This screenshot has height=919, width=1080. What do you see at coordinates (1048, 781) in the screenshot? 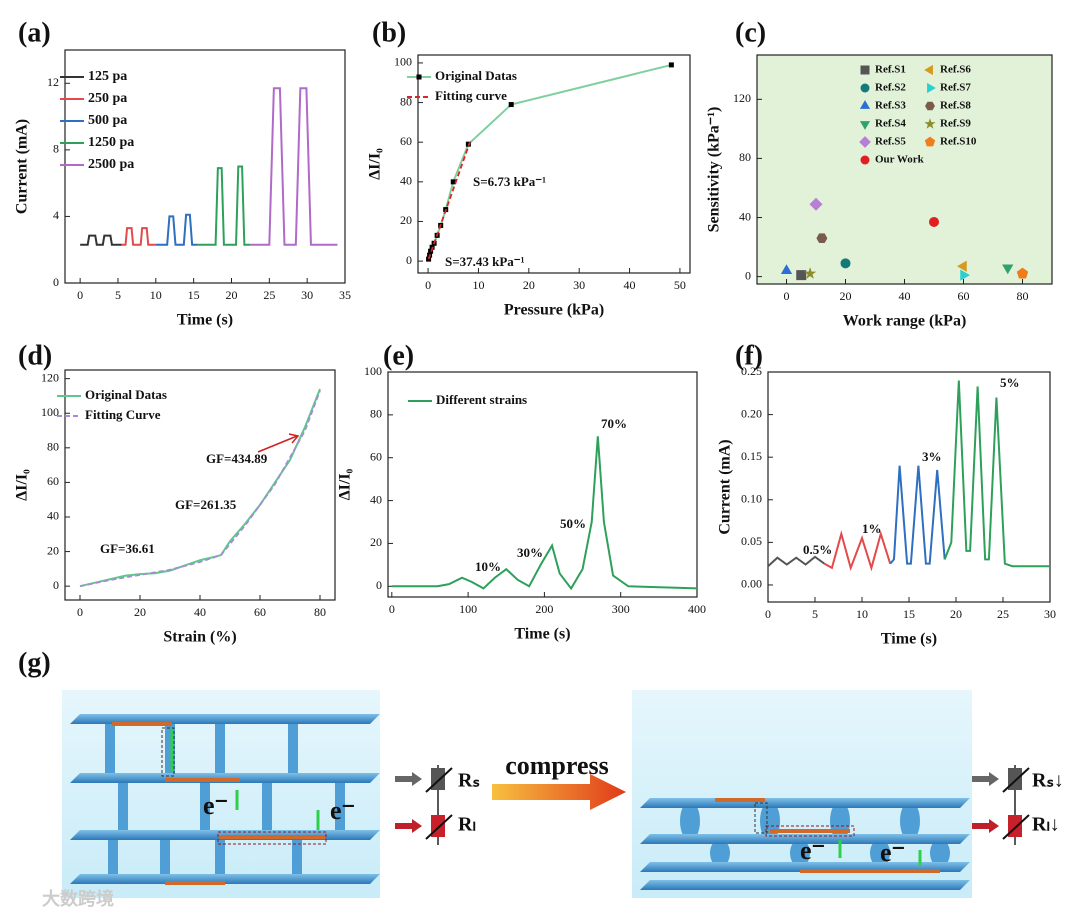
I see `resistor-label: Rₛ↓` at bounding box center [1048, 781].